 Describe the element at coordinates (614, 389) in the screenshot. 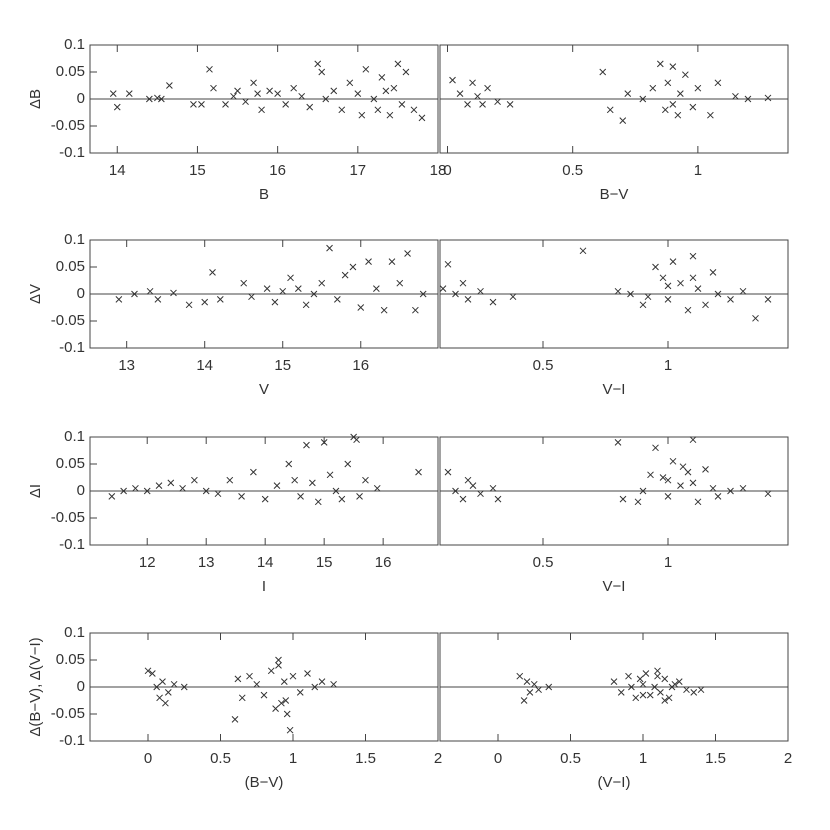

I see `x-axis-label: V−I` at that location.